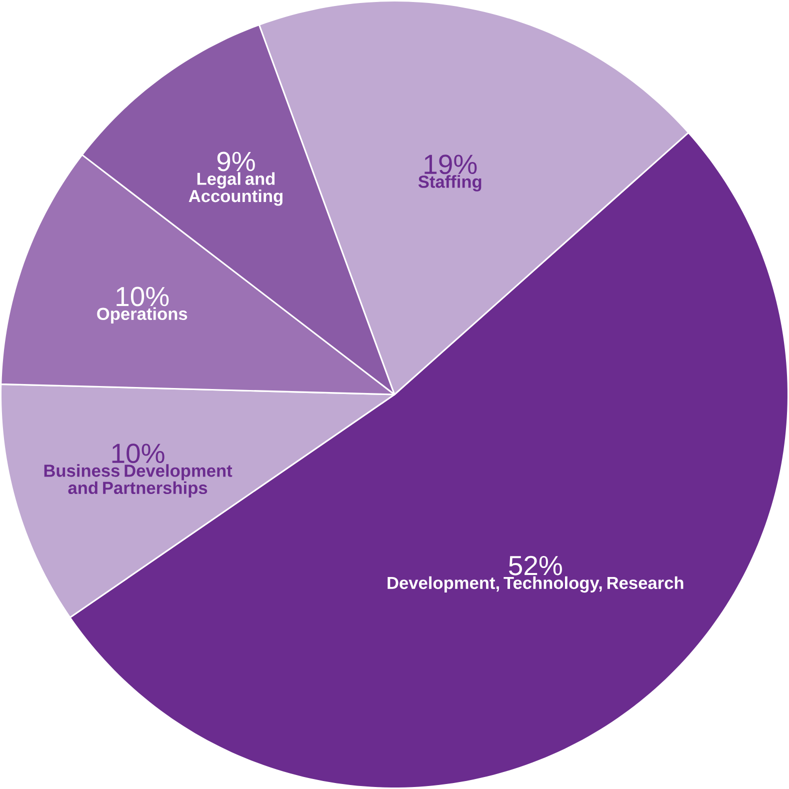 This screenshot has width=789, height=789. What do you see at coordinates (536, 584) in the screenshot?
I see `slice-label: Development, Technology, Research` at bounding box center [536, 584].